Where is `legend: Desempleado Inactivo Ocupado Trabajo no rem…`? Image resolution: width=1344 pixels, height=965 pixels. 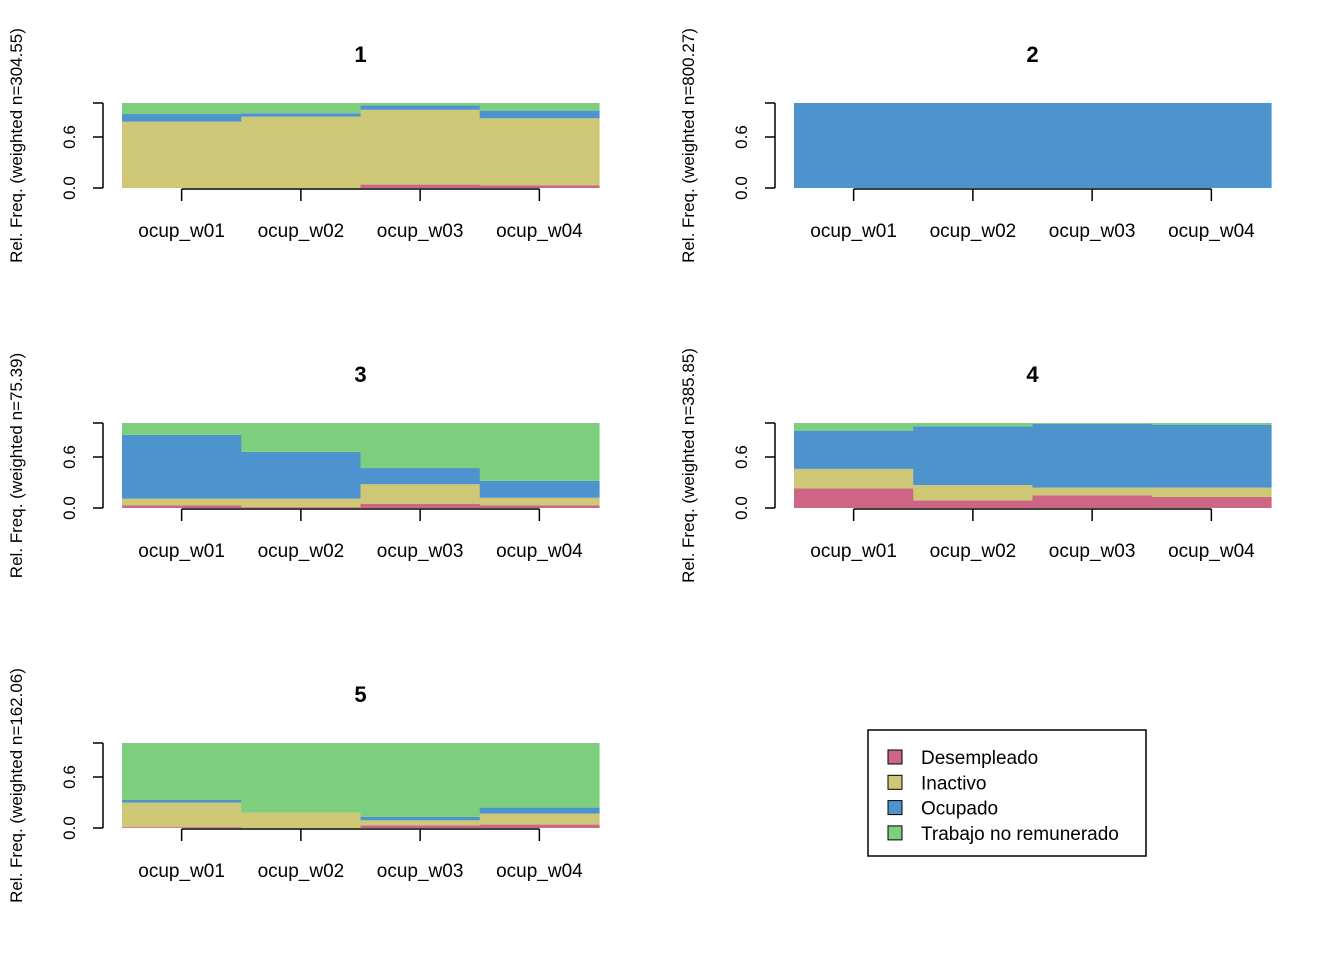
legend: Desempleado Inactivo Ocupado Trabajo no rem… is located at coordinates (1007, 793).